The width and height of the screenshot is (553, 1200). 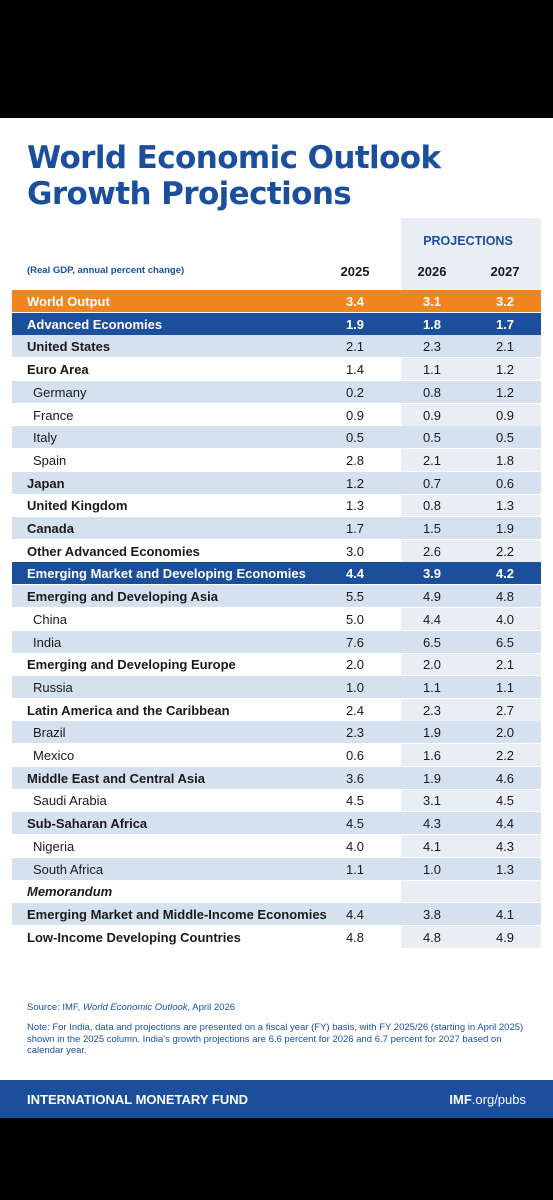 What do you see at coordinates (276, 892) in the screenshot?
I see `table-row: Memorandum` at bounding box center [276, 892].